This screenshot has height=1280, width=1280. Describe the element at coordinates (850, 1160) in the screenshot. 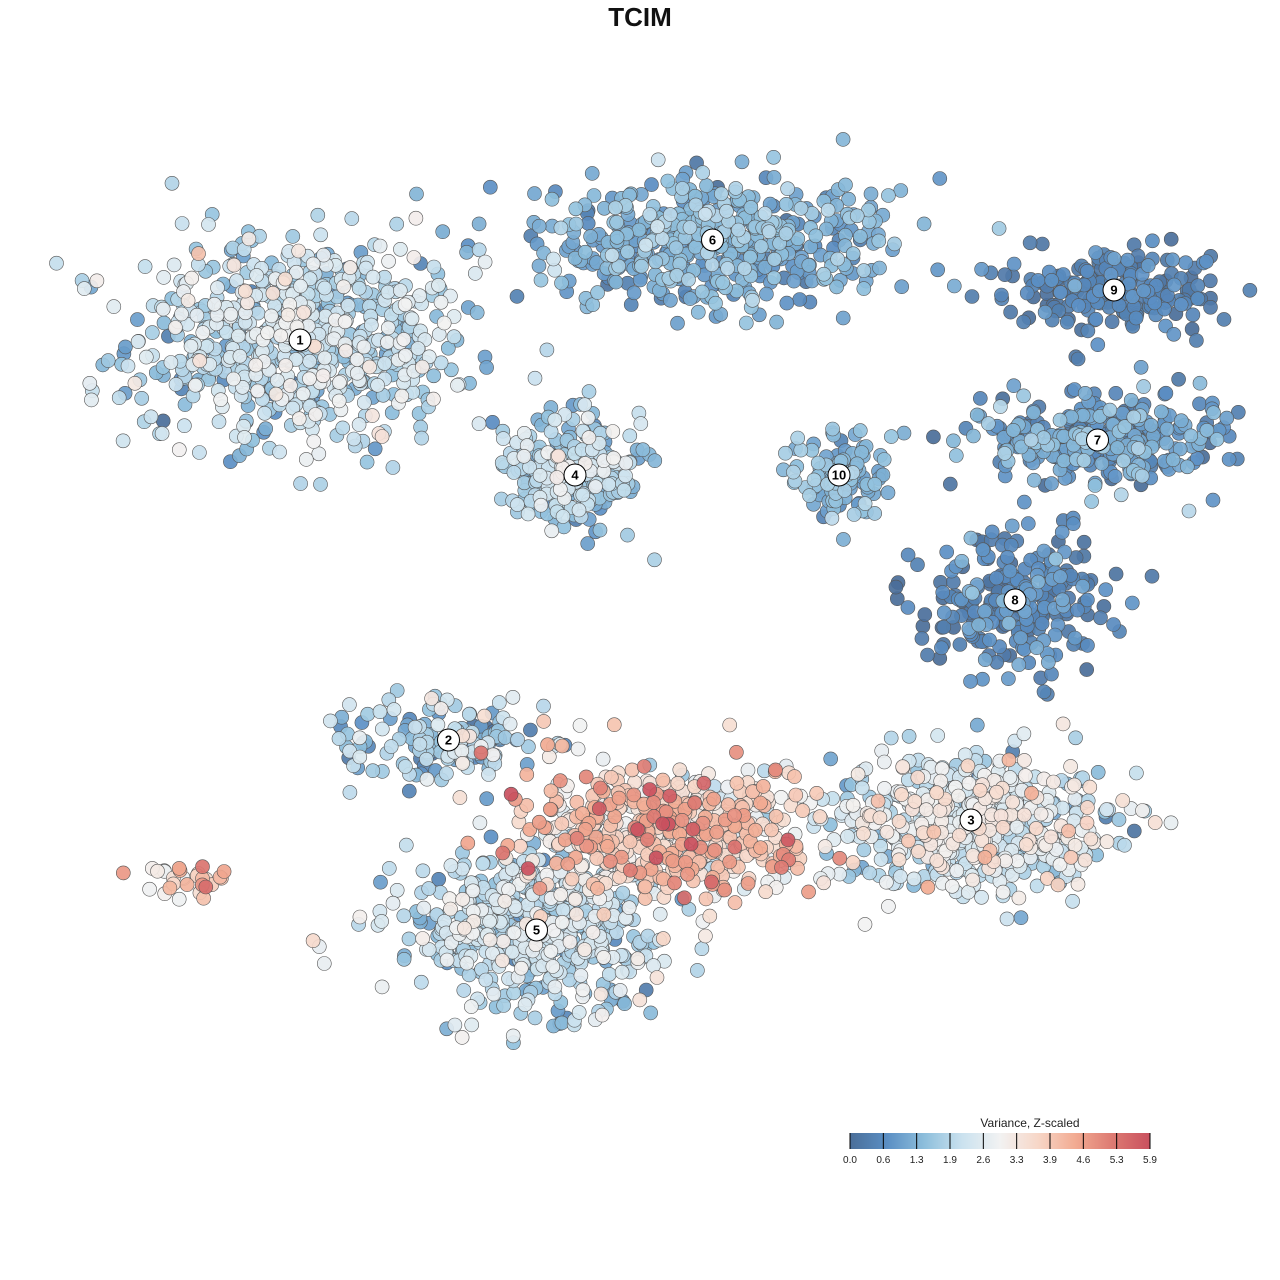

I see `colorbar-tick-label: 0.0` at that location.